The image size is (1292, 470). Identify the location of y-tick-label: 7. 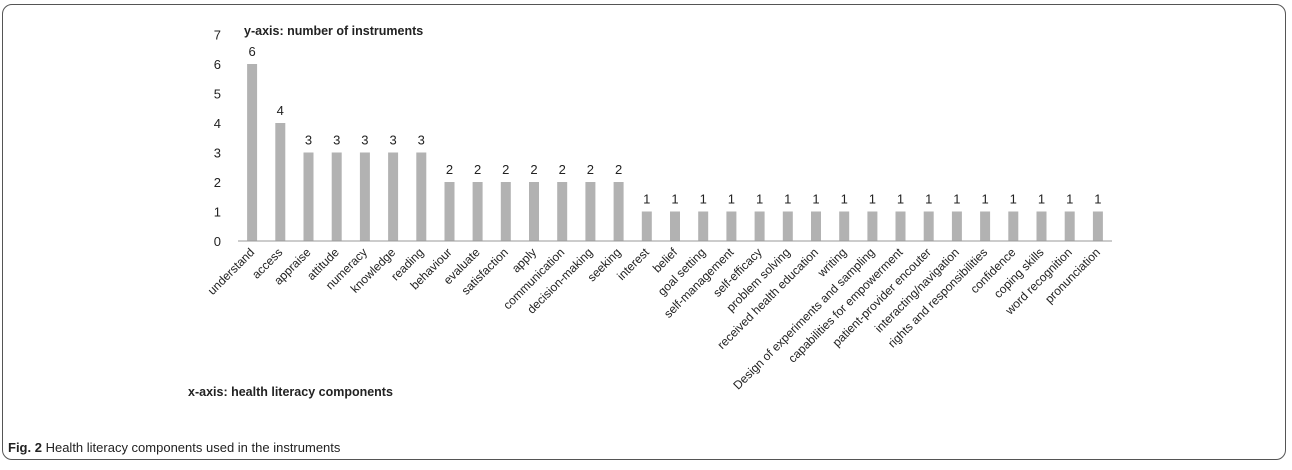
(217, 35).